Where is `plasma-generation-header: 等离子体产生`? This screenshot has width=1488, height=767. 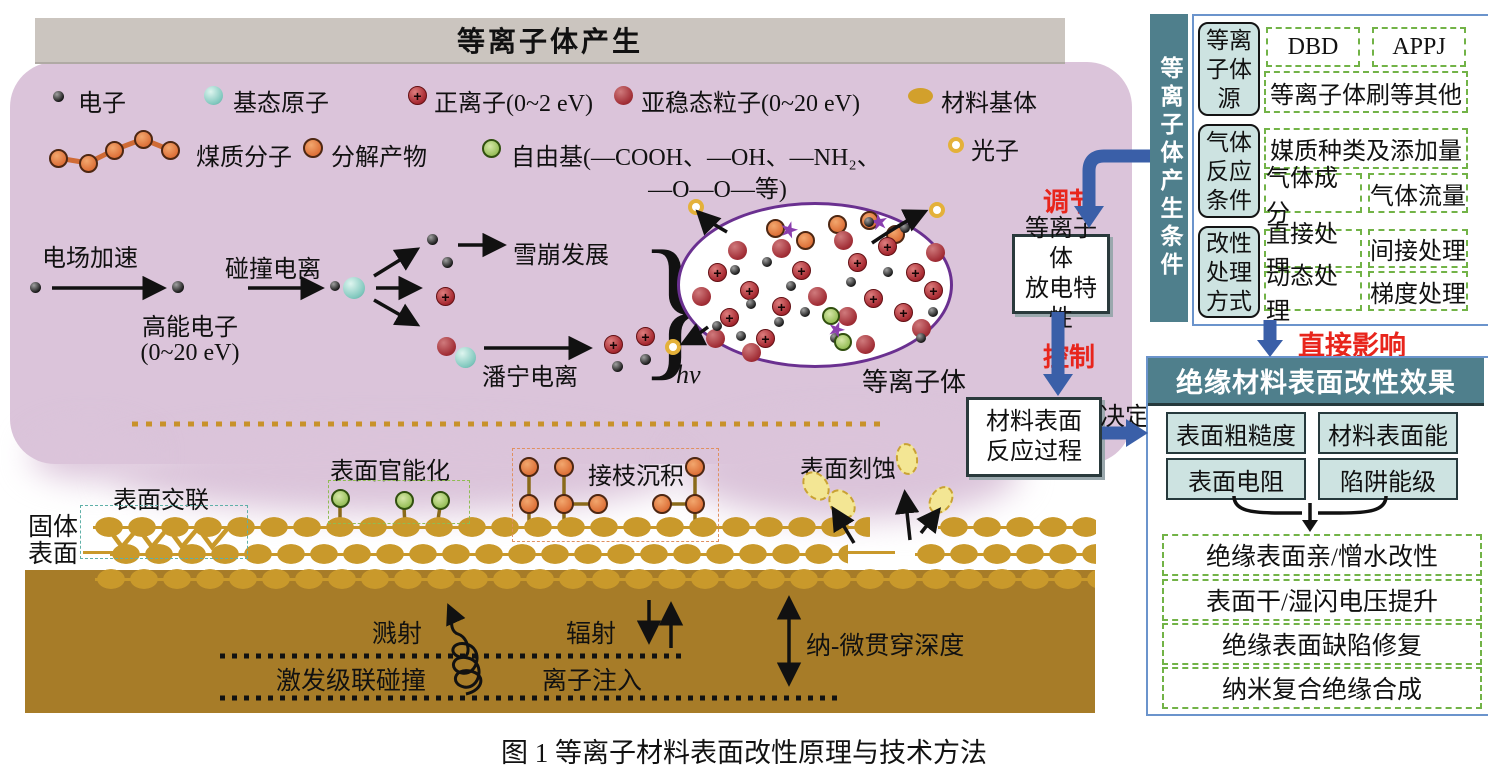
plasma-generation-header: 等离子体产生 is located at coordinates (550, 41).